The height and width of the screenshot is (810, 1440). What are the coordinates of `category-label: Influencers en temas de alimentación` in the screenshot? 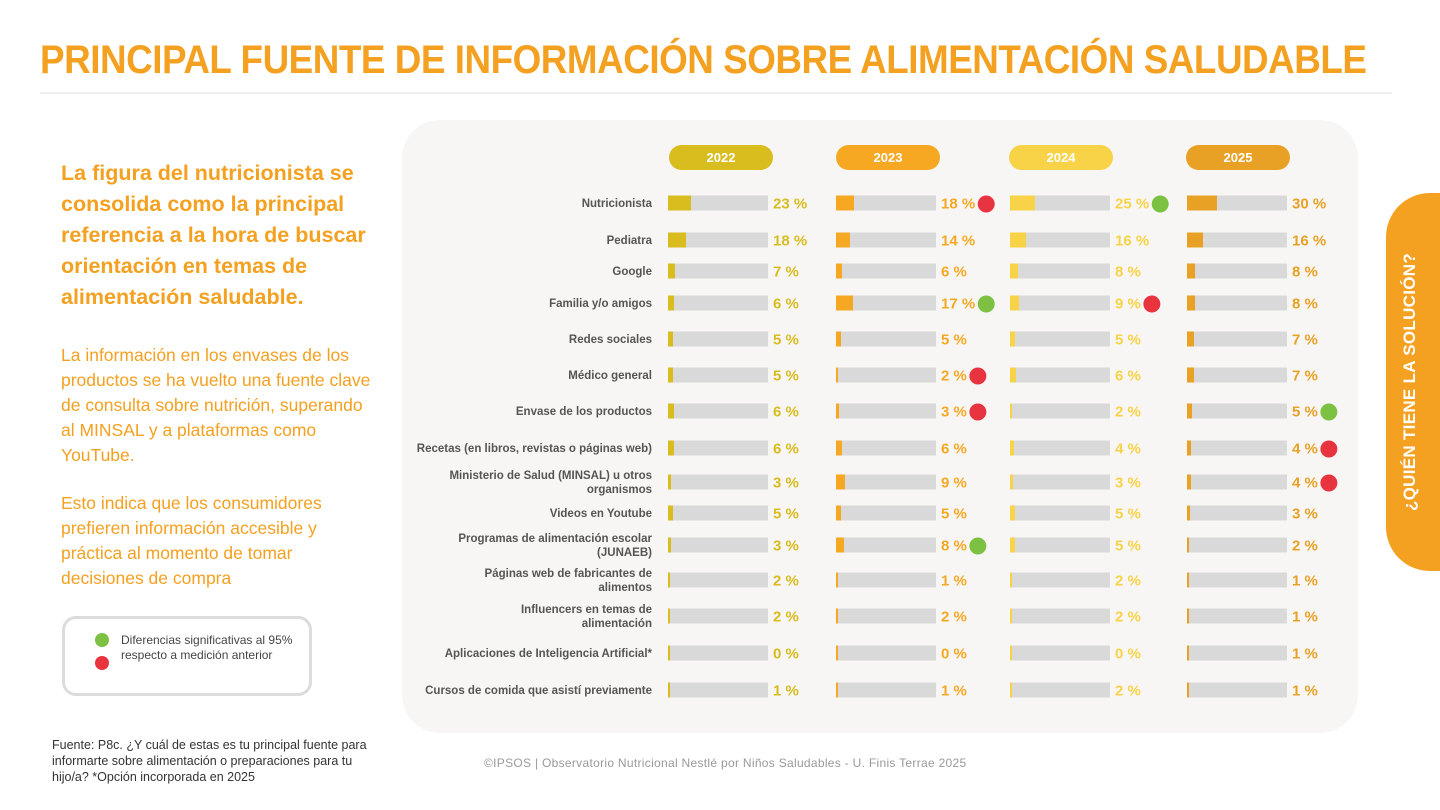 It's located at (586, 617).